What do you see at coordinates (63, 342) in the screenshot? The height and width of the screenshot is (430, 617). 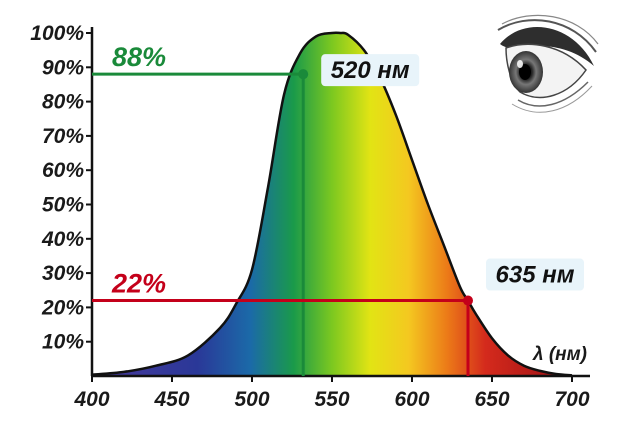 I see `y-tick-label: 10%` at bounding box center [63, 342].